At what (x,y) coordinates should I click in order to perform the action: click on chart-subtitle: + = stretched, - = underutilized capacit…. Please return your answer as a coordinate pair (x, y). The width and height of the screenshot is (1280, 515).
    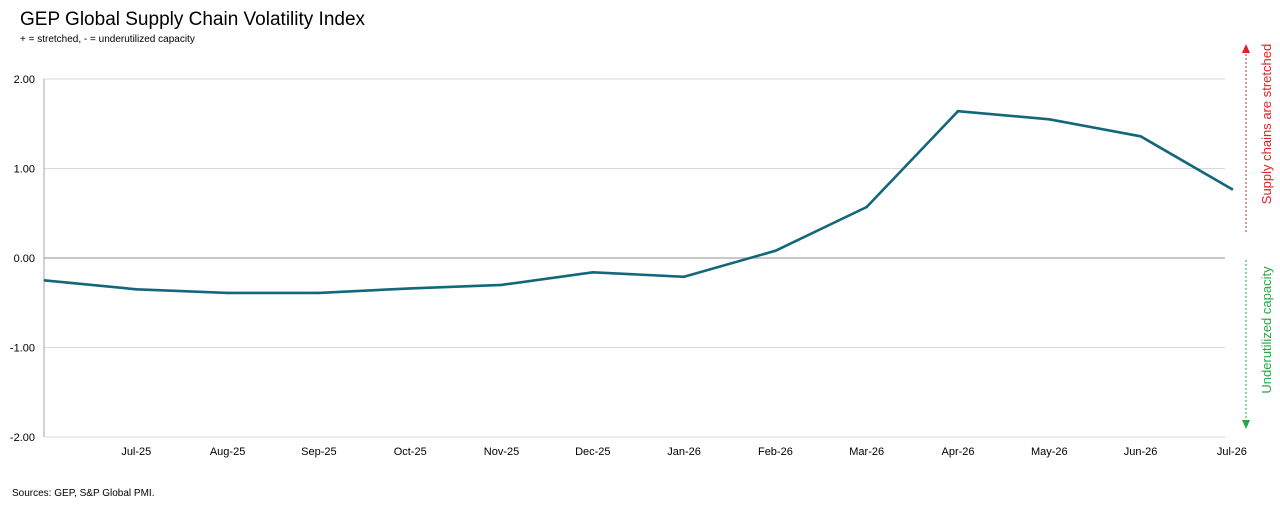
    Looking at the image, I should click on (107, 39).